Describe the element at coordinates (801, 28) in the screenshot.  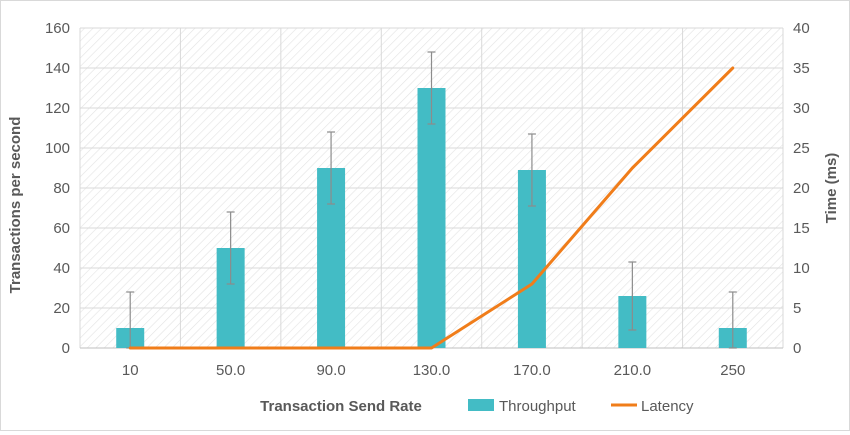
I see `y2-tick-label: 40` at that location.